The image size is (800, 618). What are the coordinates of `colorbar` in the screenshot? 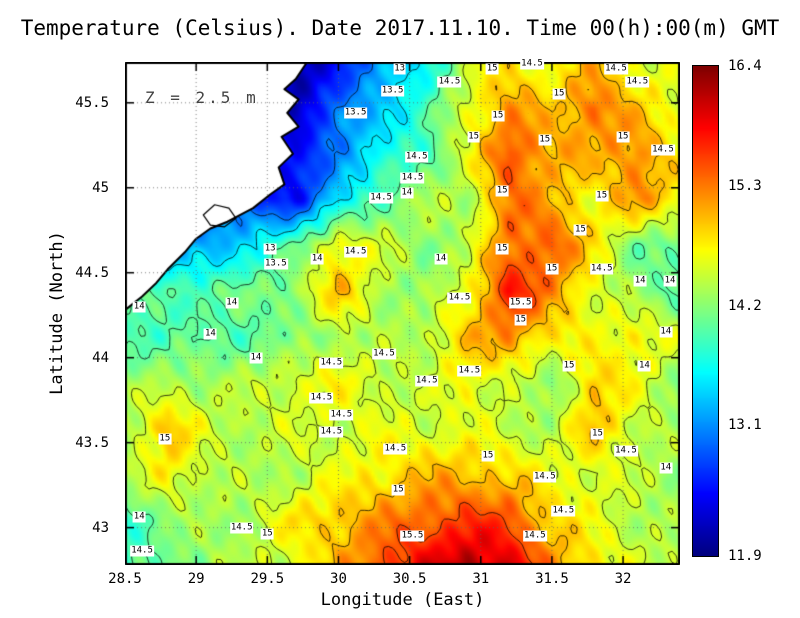 It's located at (705, 311).